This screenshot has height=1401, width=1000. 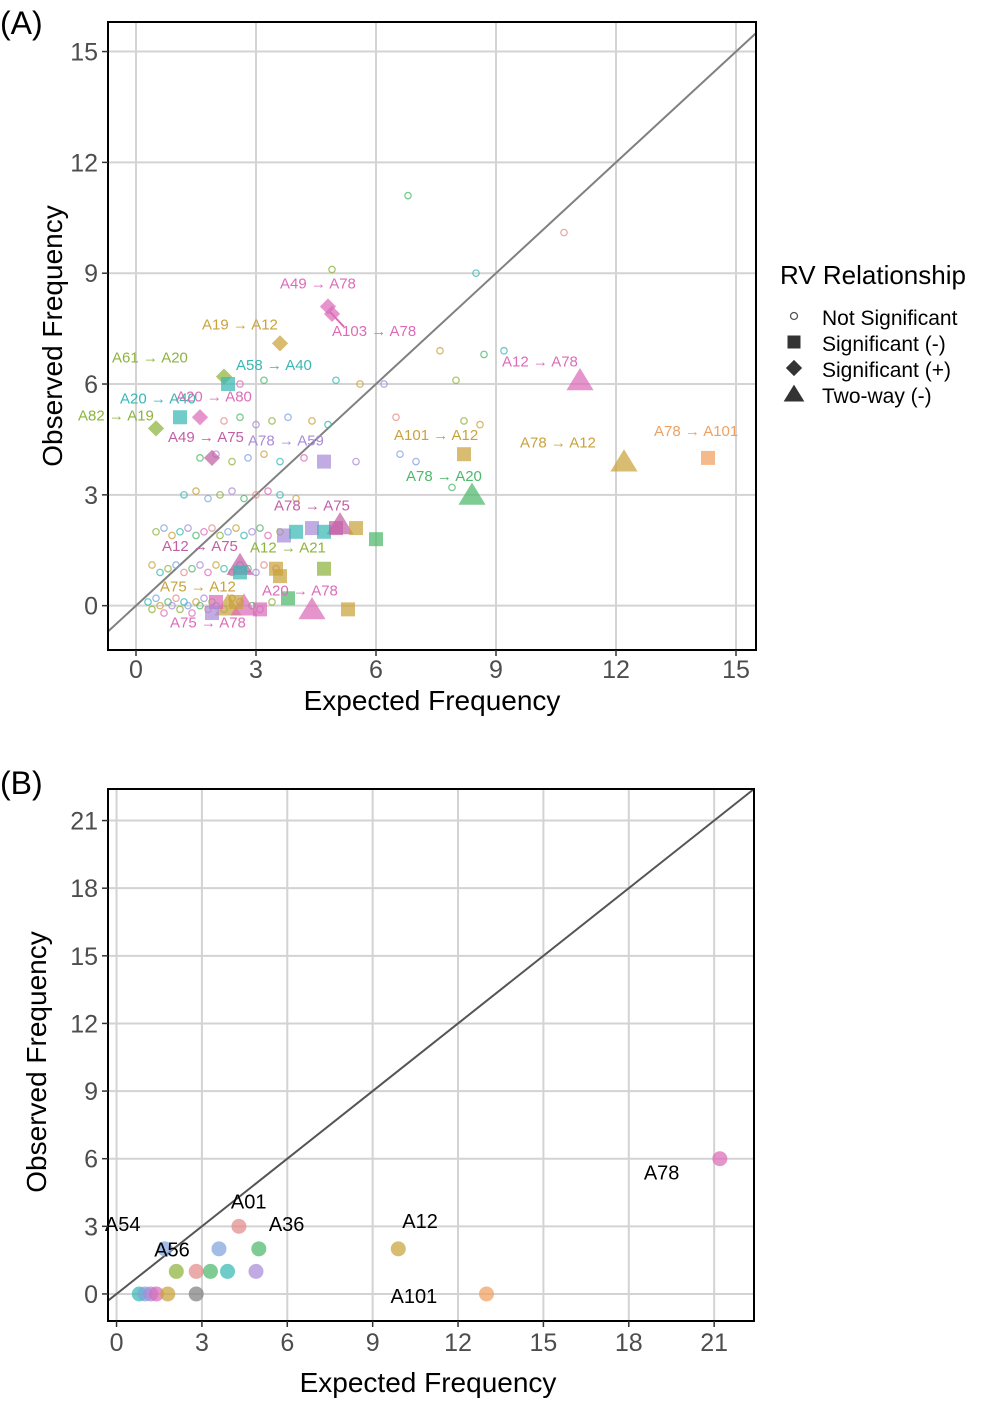 What do you see at coordinates (286, 441) in the screenshot?
I see `point-label: A78 → A59` at bounding box center [286, 441].